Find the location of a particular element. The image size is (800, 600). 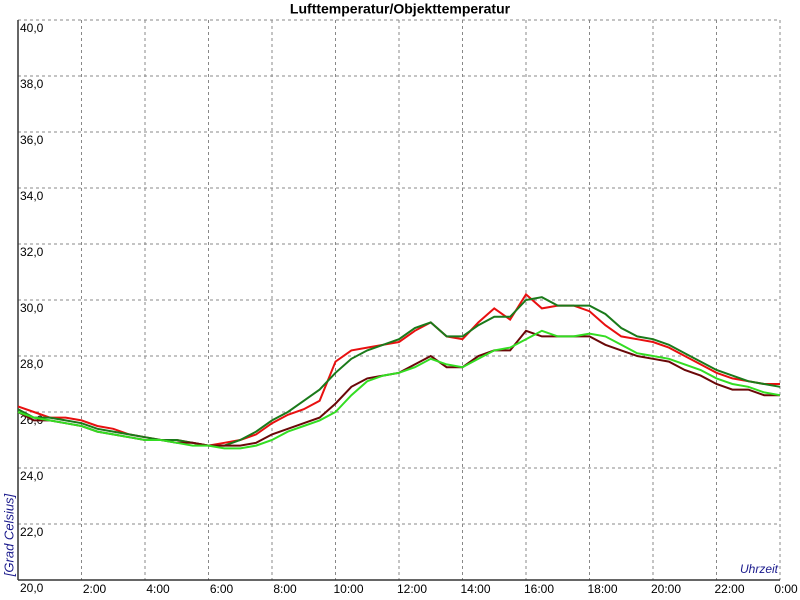

x-tick-label: 6:00 is located at coordinates (222, 589).